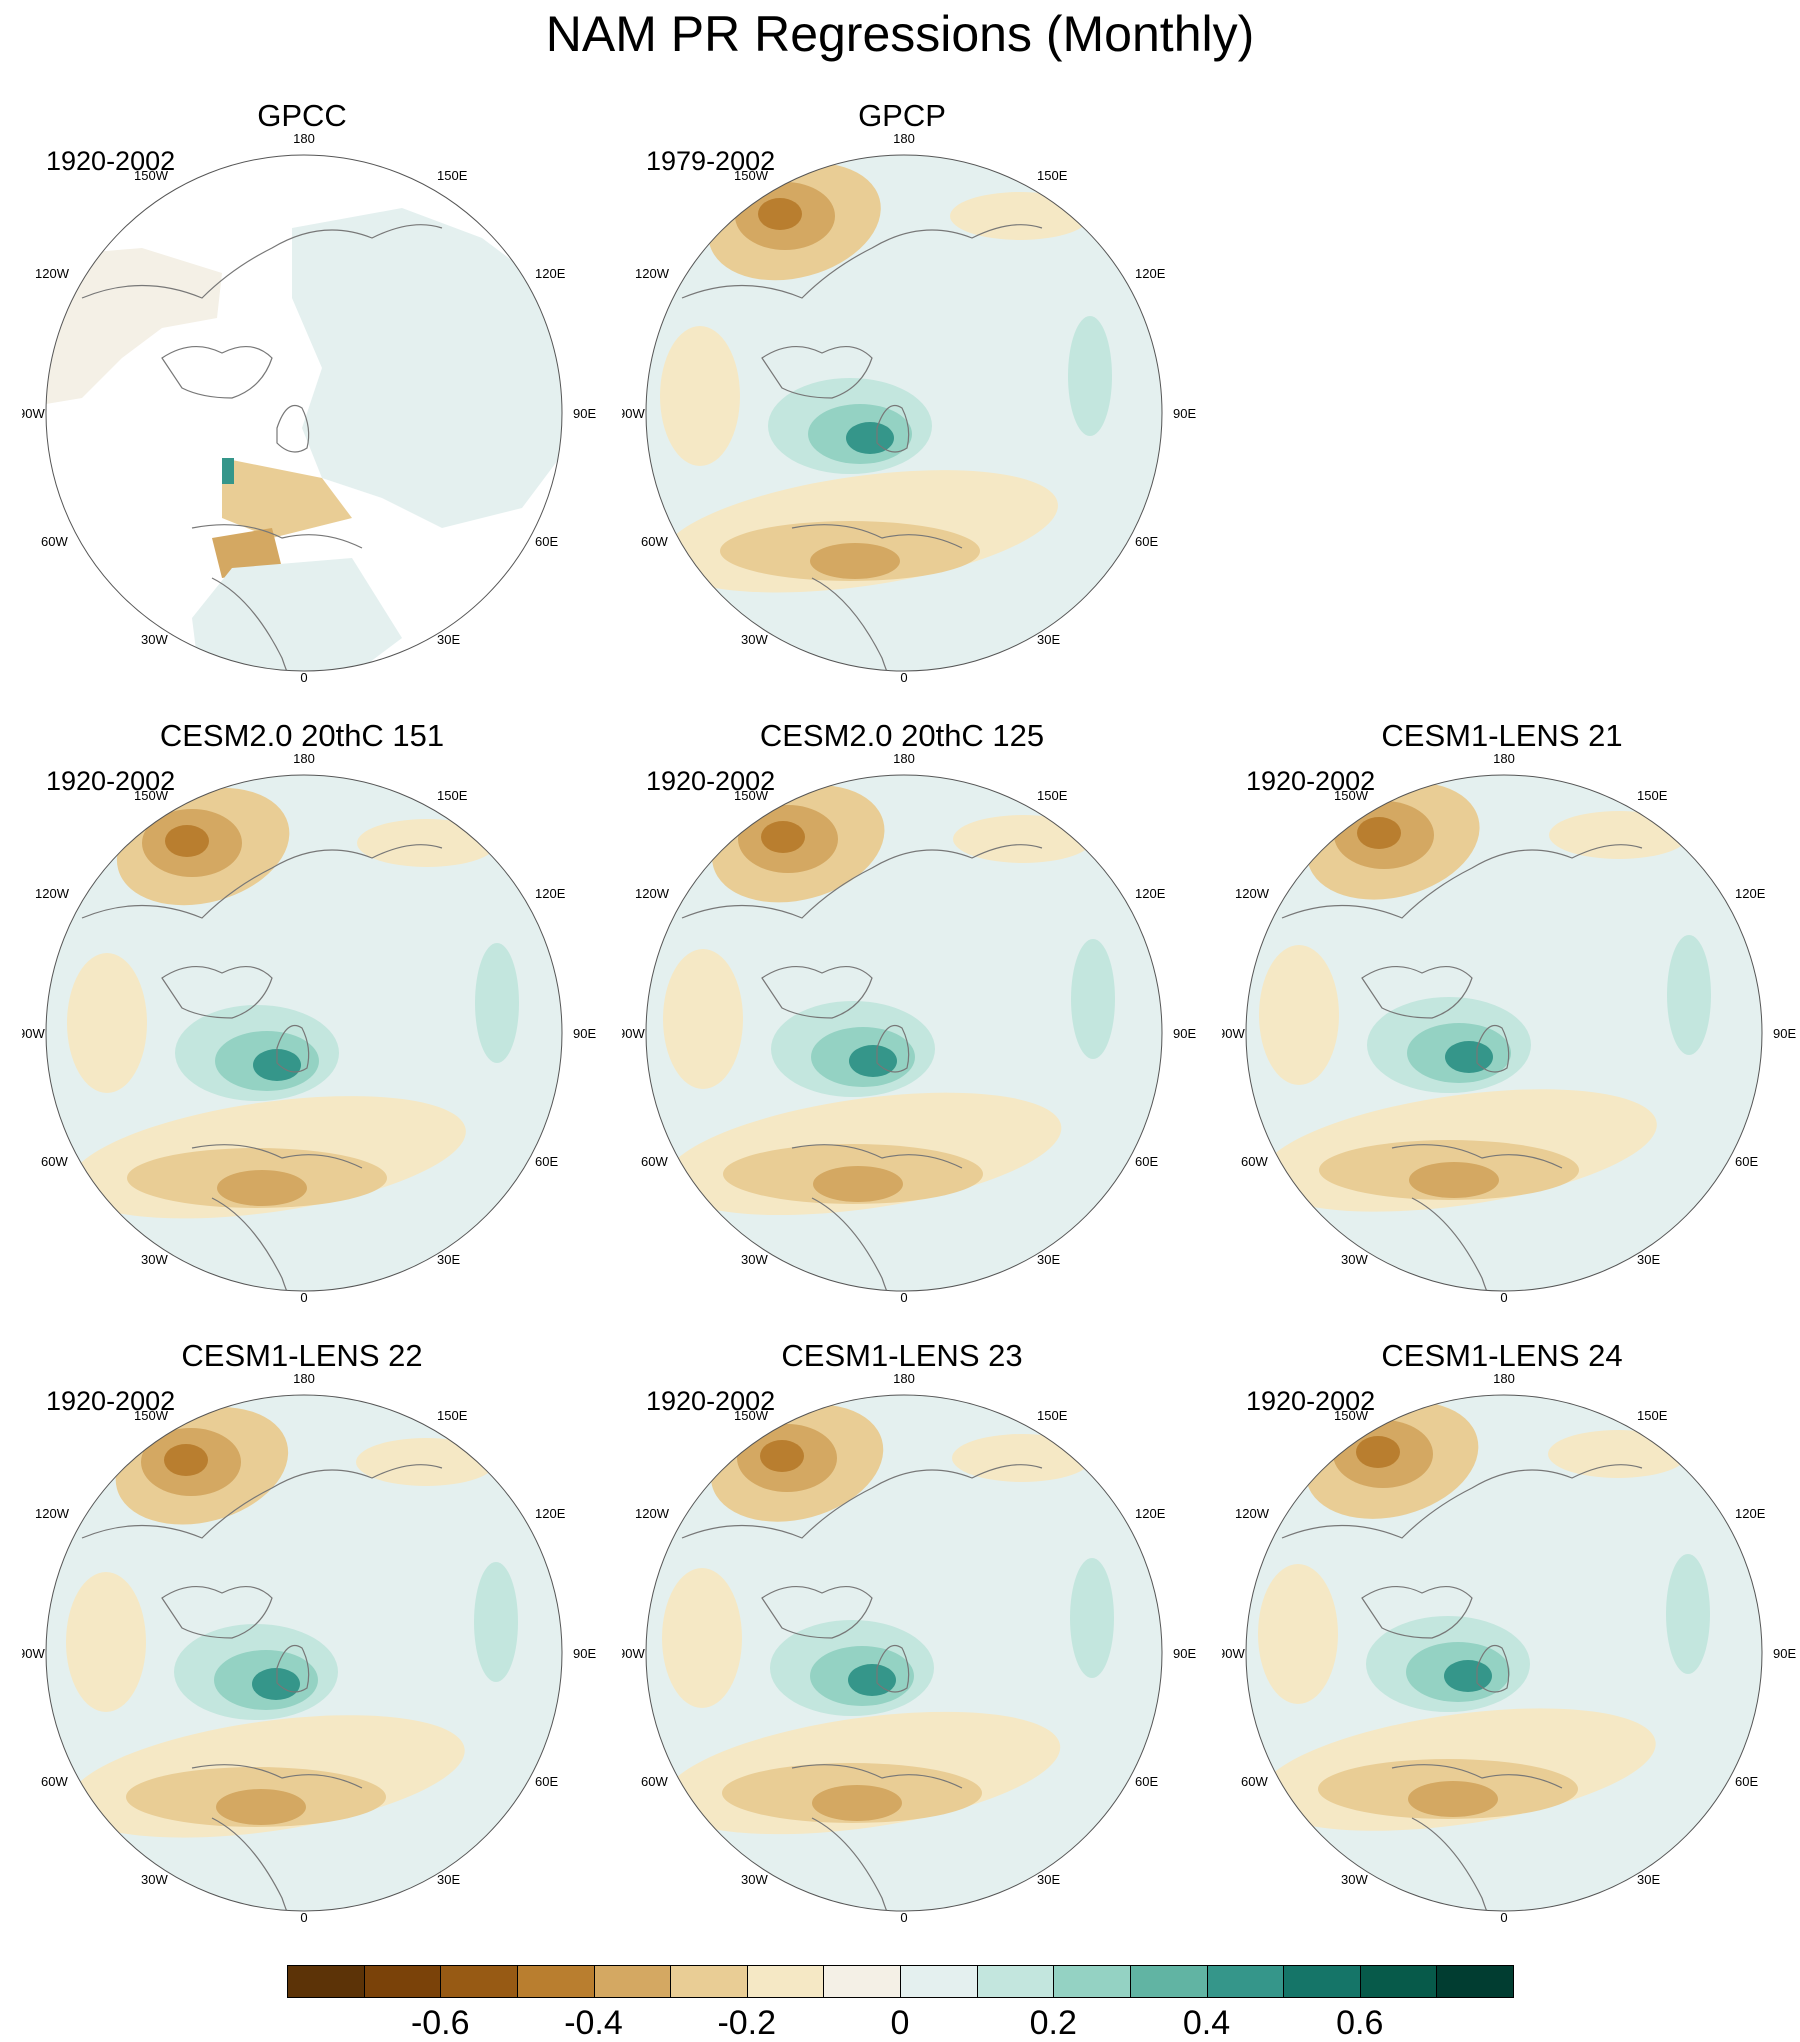 This screenshot has height=2042, width=1800. I want to click on colorbar-tick-label: -0.2, so click(747, 2023).